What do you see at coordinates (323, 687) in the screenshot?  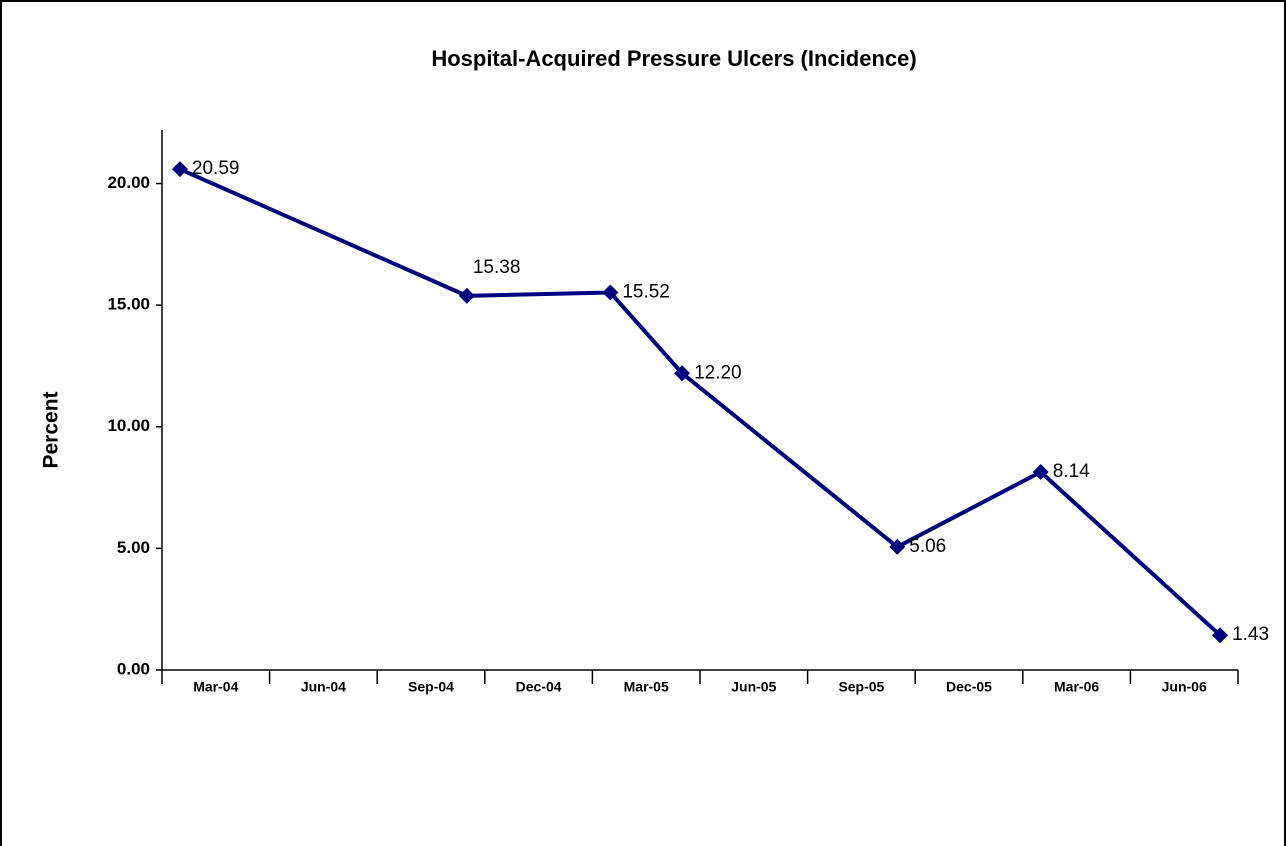 I see `x-tick-label: Jun-04` at bounding box center [323, 687].